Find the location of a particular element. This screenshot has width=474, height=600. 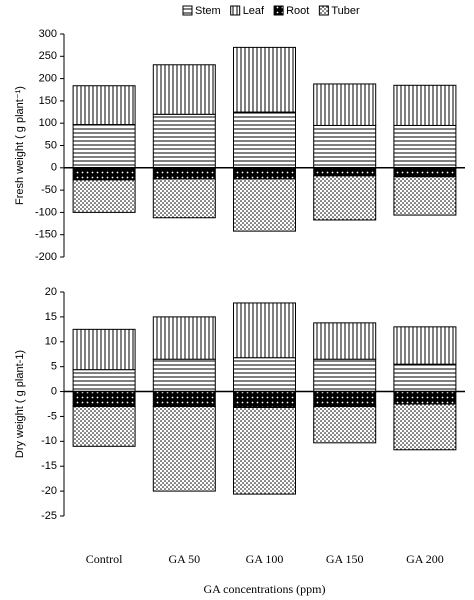

legend-label: Stem is located at coordinates (208, 11).